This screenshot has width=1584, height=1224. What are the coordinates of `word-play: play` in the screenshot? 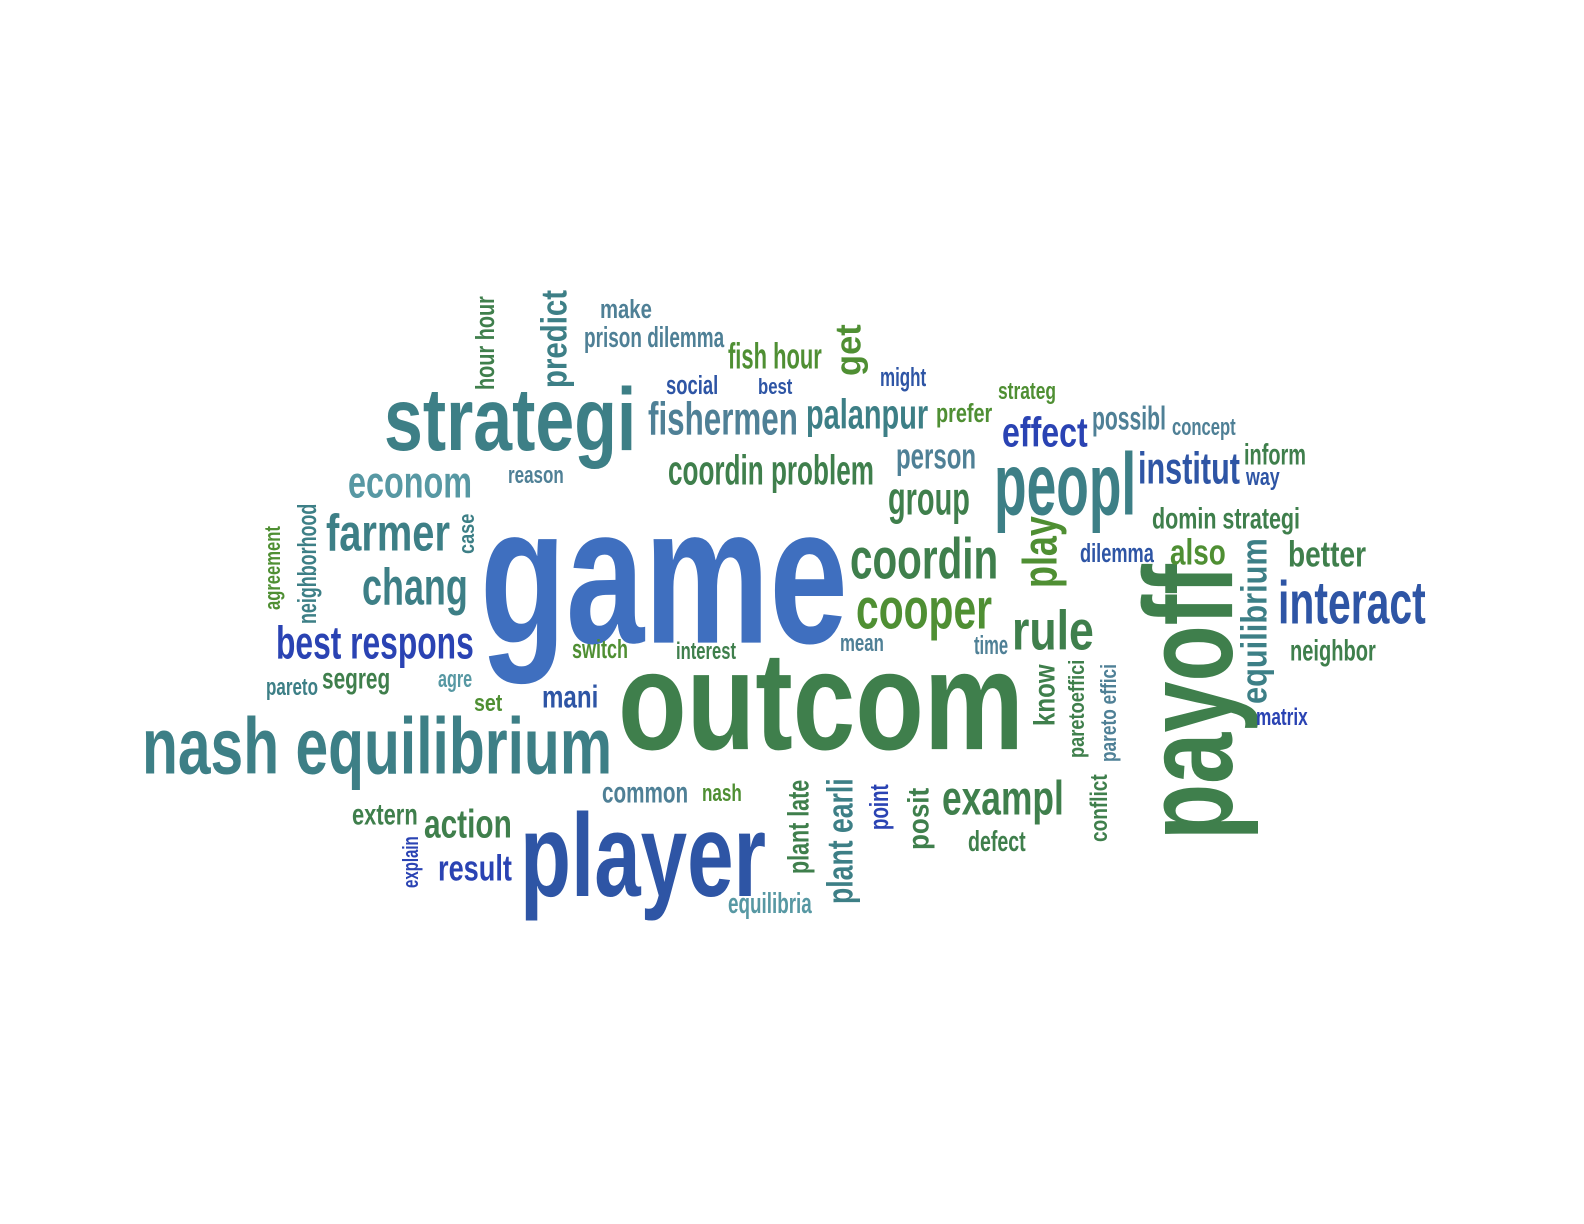 It's located at (1039, 552).